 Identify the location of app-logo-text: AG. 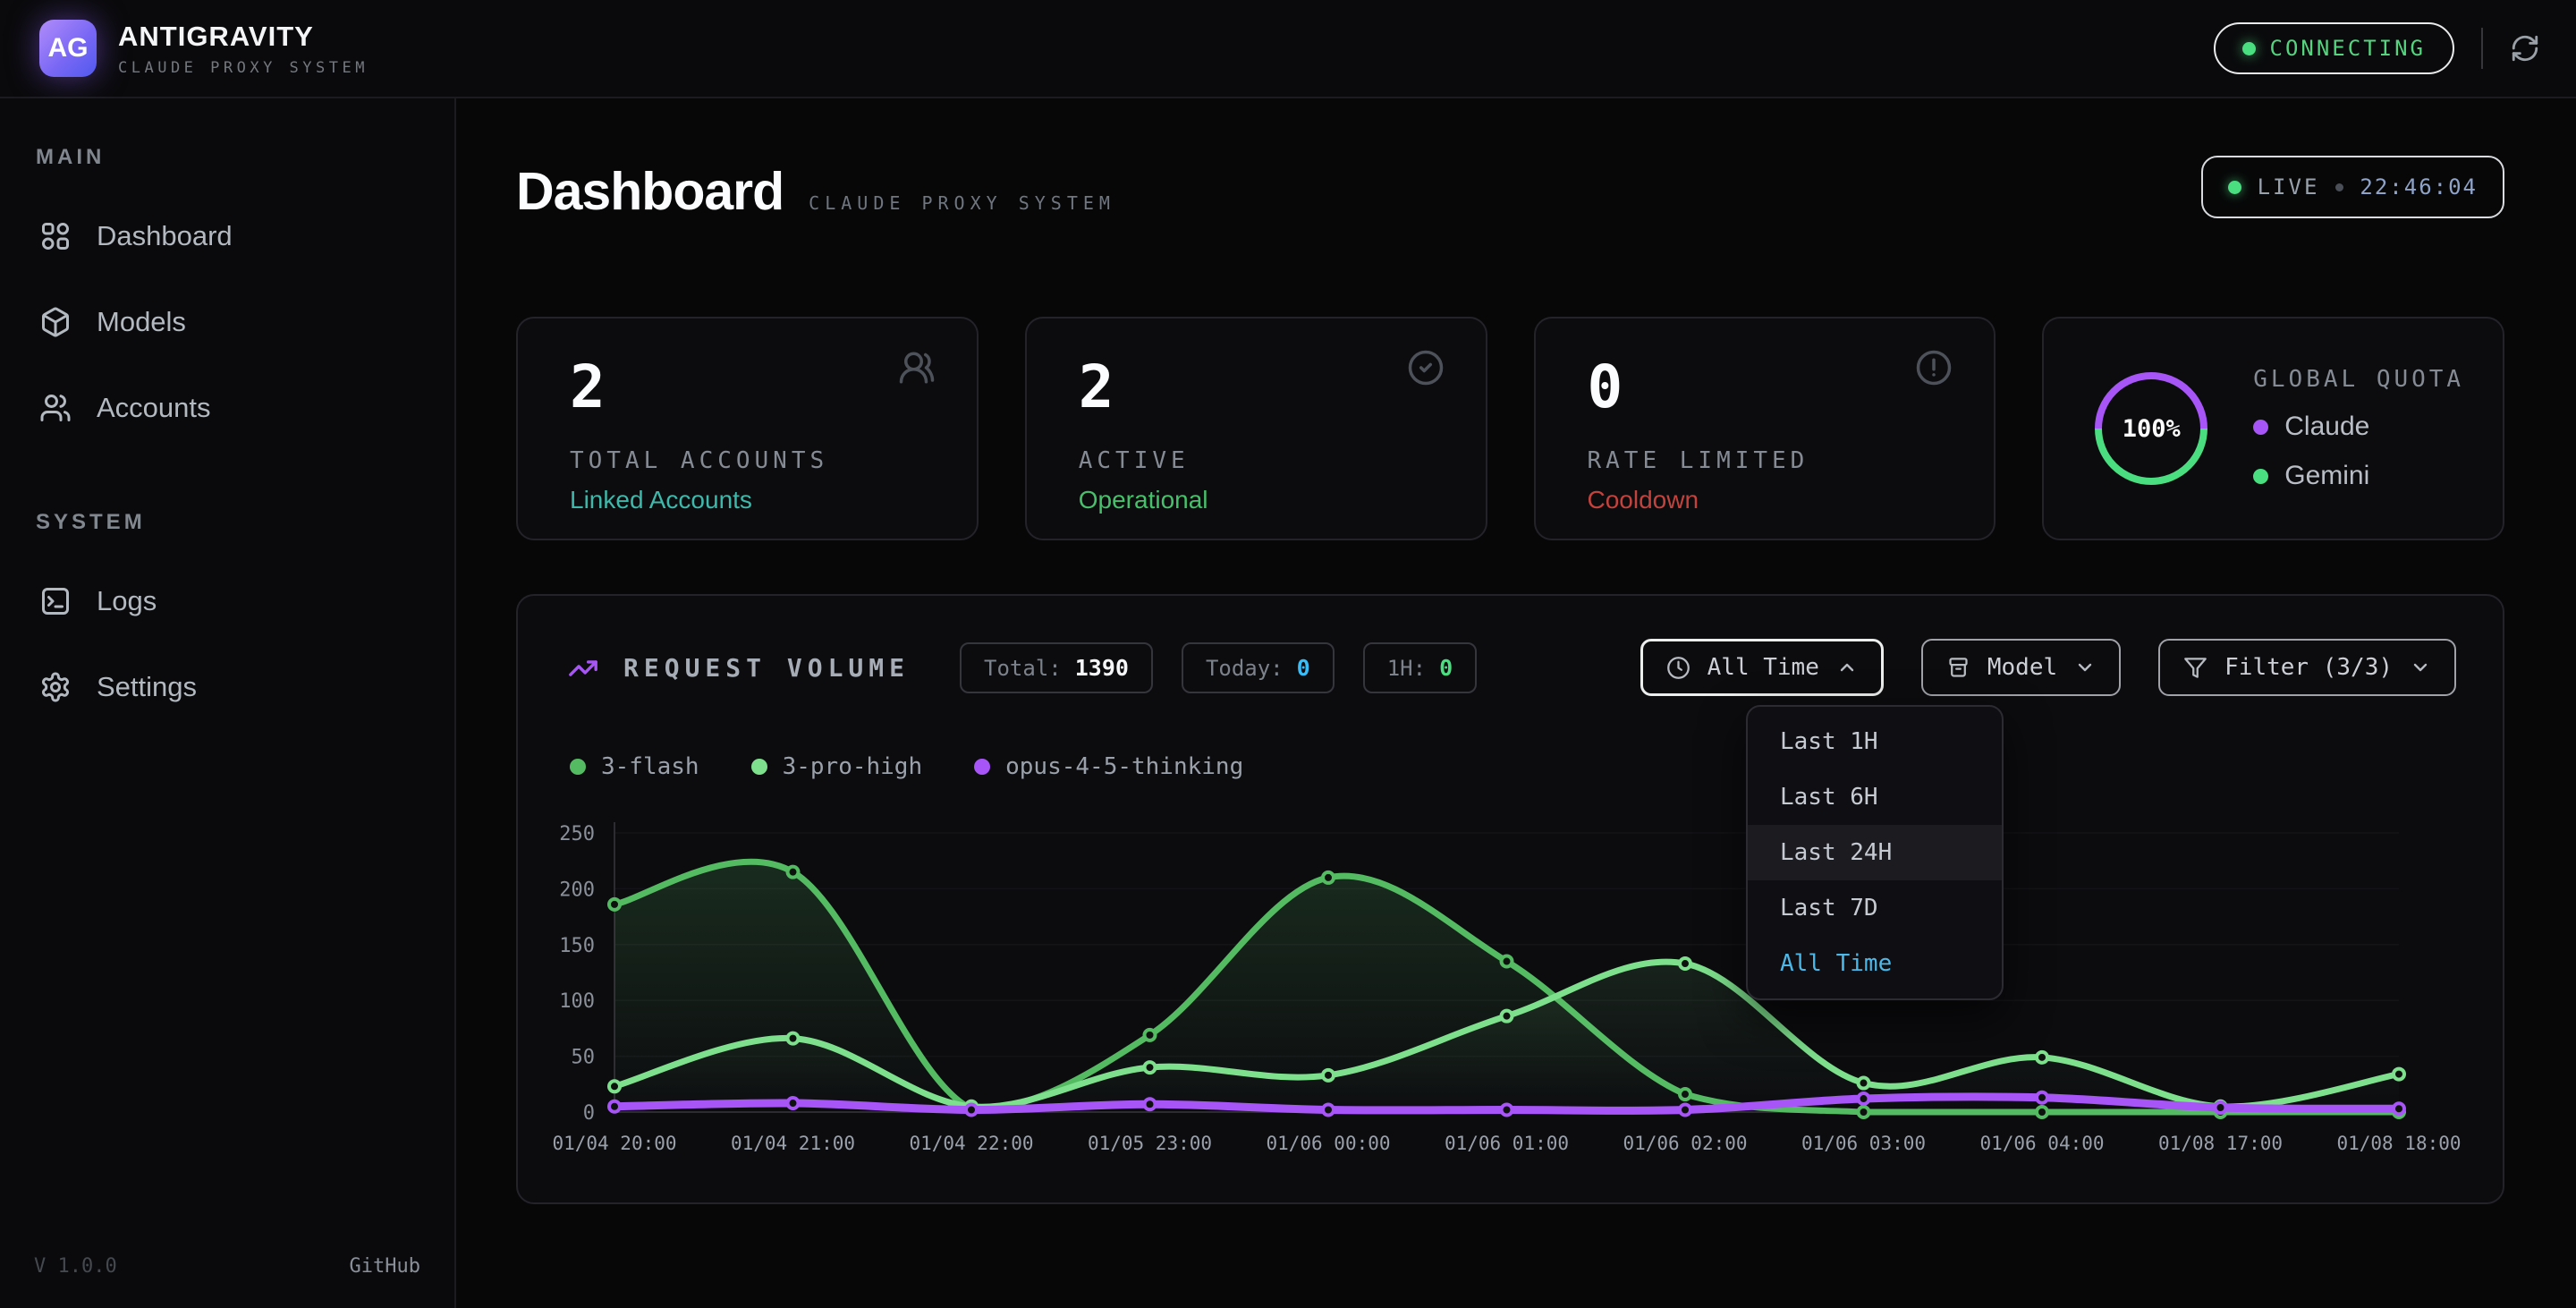
(68, 48).